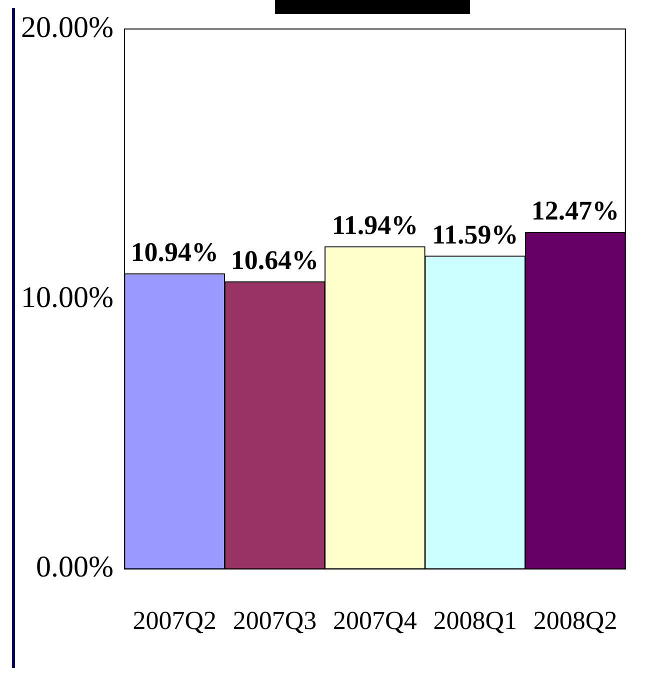 The image size is (655, 675). I want to click on x-tick-label: 2007Q4, so click(375, 621).